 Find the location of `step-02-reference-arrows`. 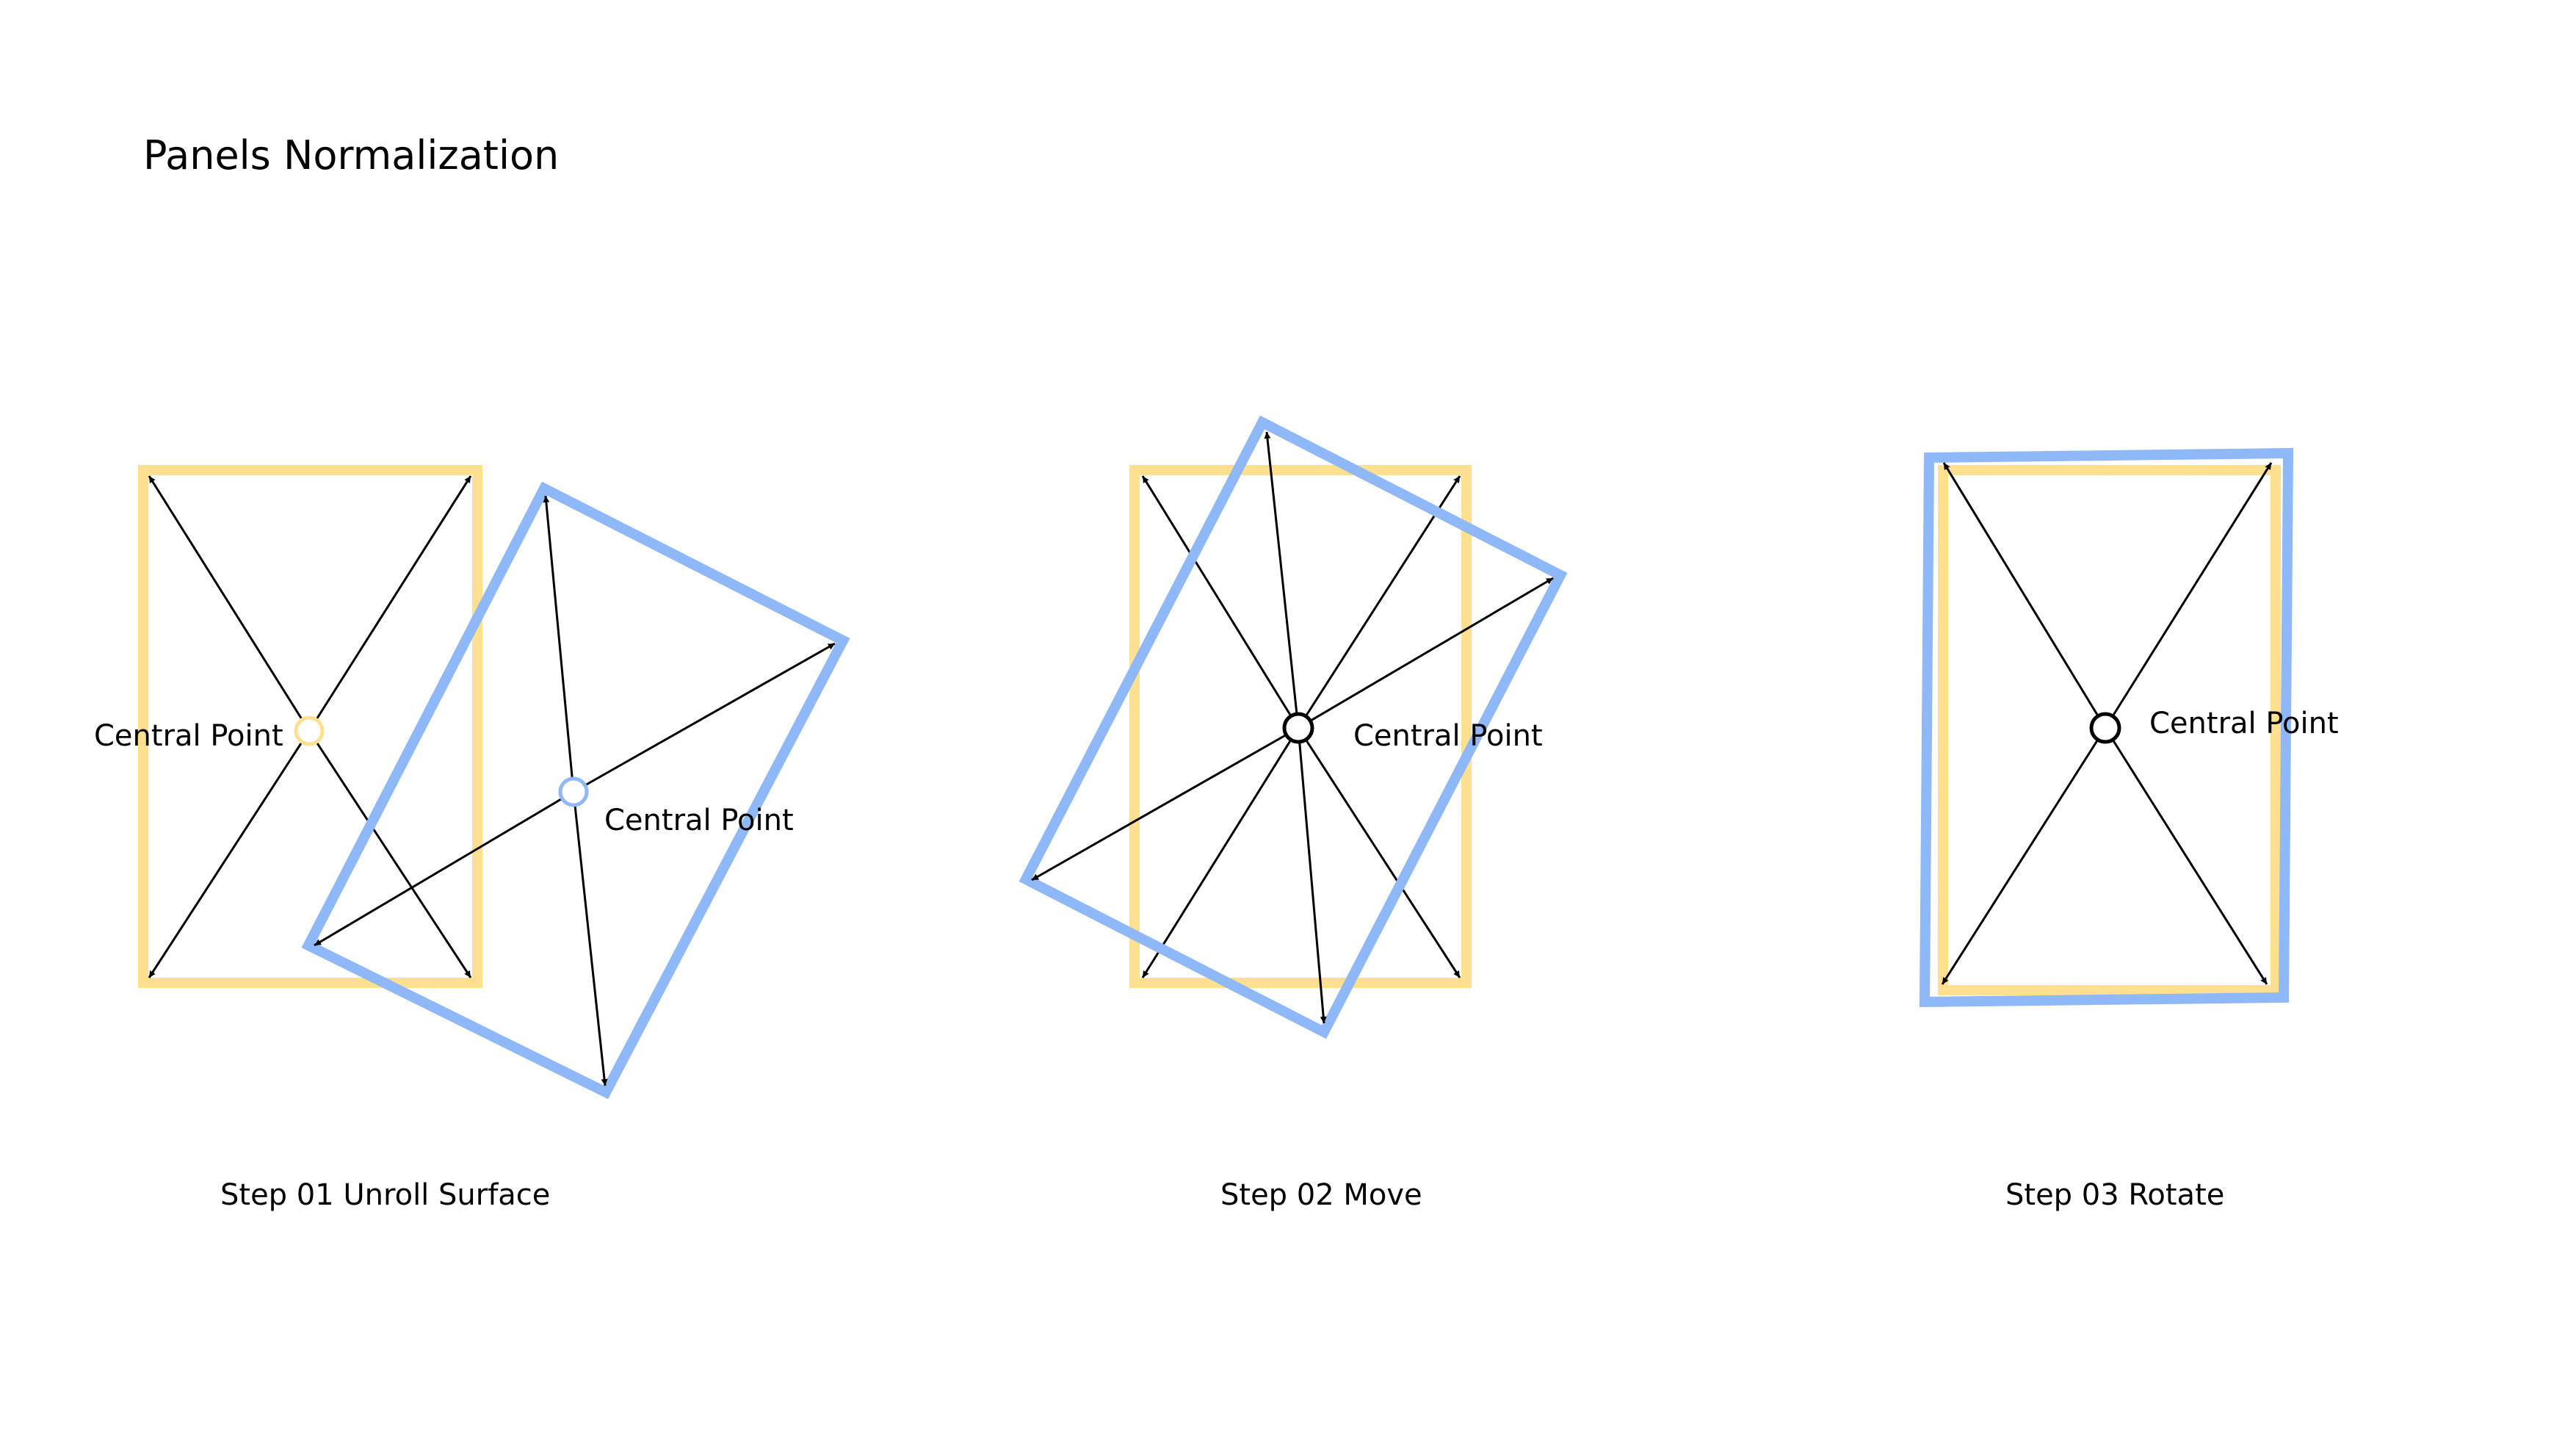

step-02-reference-arrows is located at coordinates (1301, 726).